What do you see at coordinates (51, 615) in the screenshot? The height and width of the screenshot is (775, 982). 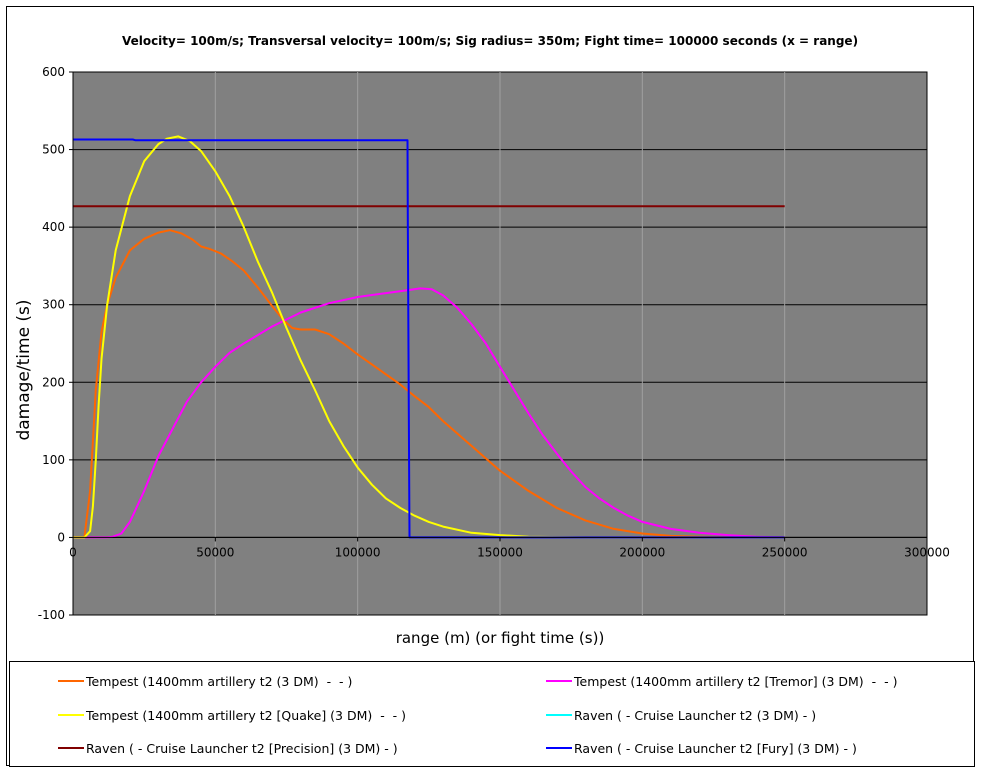 I see `y-tick-label: -100` at bounding box center [51, 615].